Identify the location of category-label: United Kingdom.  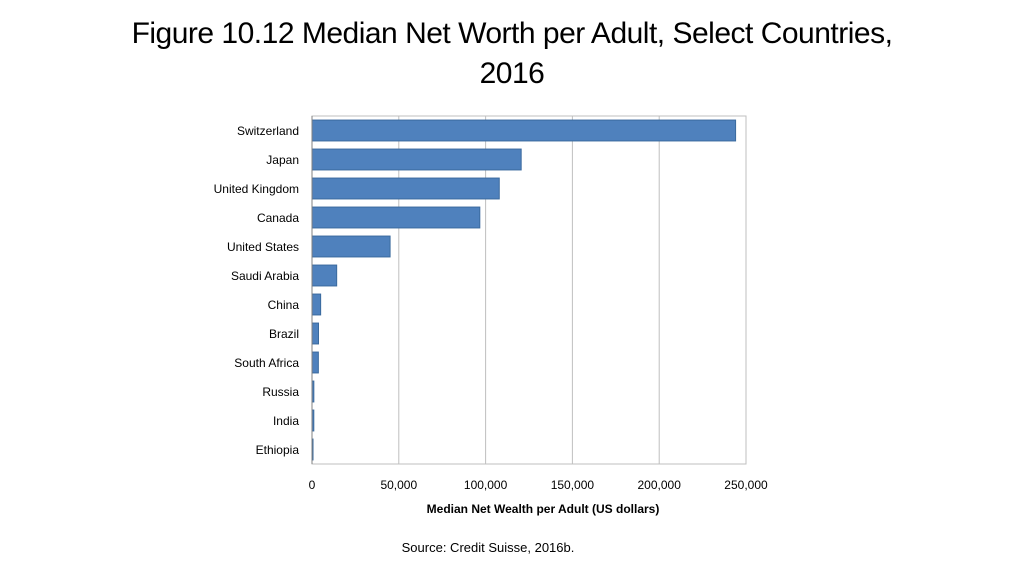
(256, 189).